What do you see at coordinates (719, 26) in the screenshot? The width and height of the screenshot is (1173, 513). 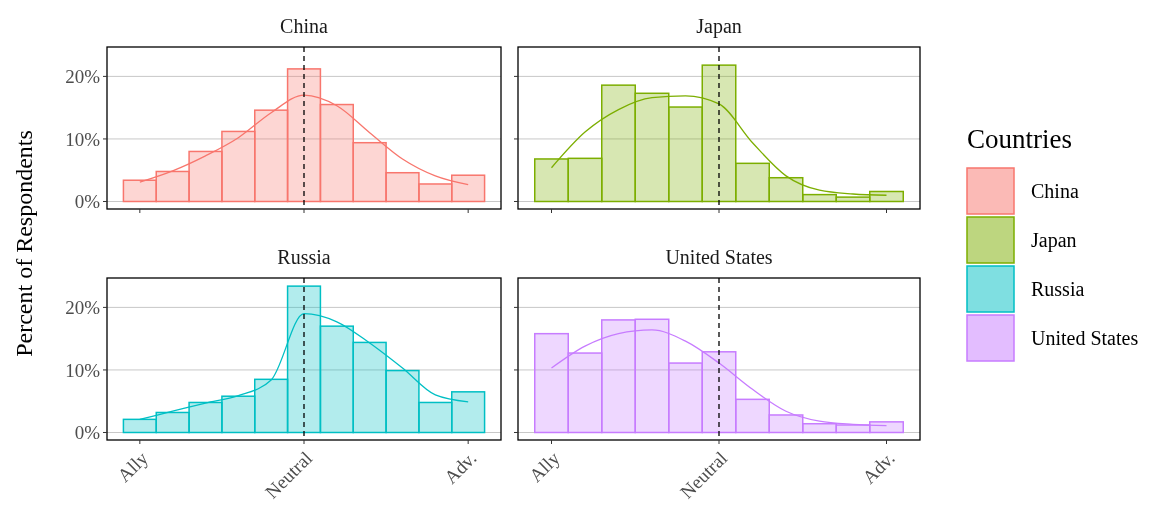 I see `chart-title: Japan` at bounding box center [719, 26].